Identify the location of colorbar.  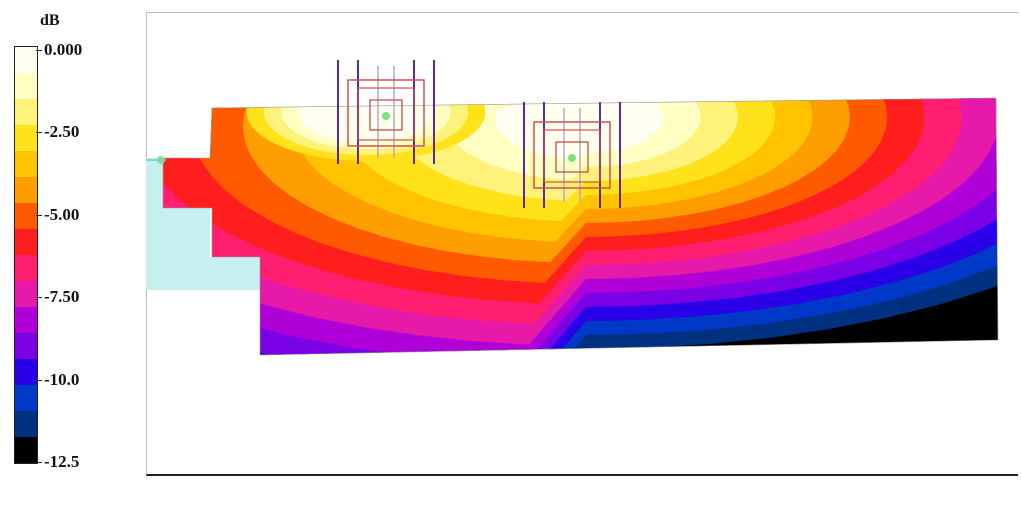
(26, 255).